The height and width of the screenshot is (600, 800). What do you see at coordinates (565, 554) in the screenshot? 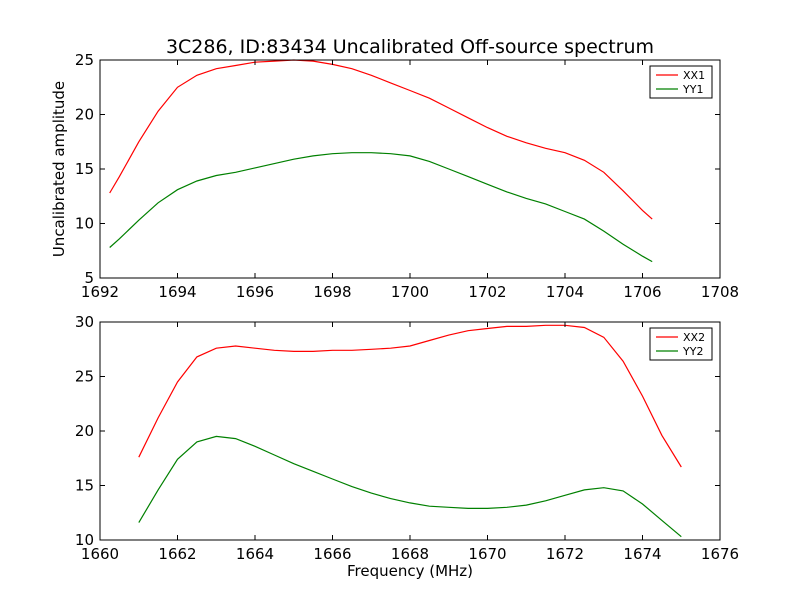
I see `x-tick-label: 1672` at bounding box center [565, 554].